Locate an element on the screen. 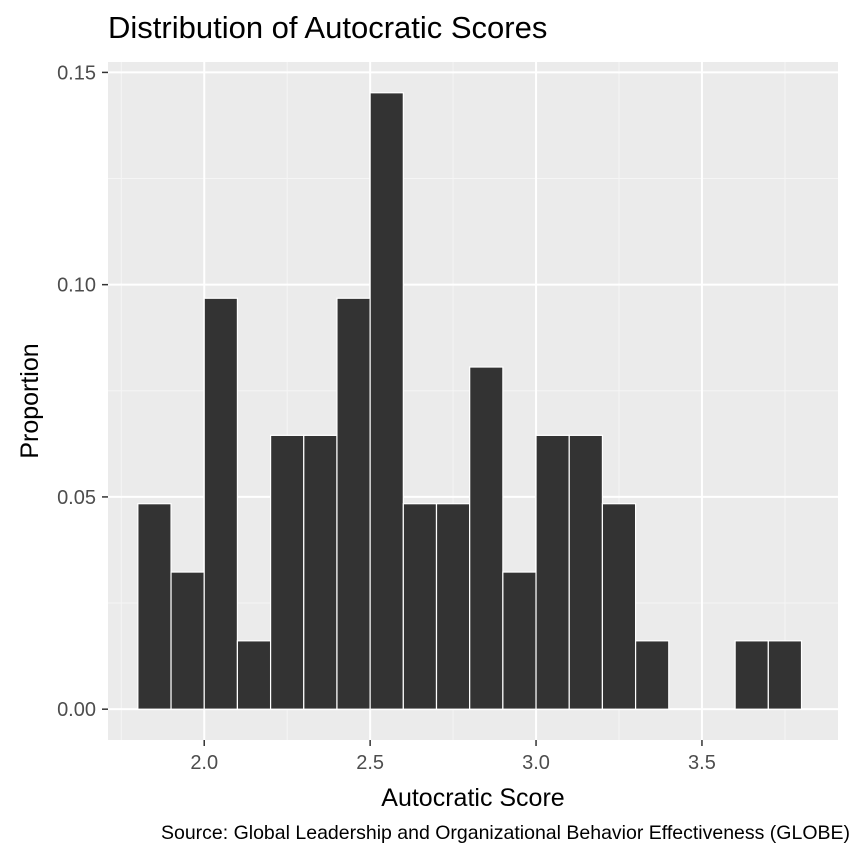  x-tick-label: 2.0 is located at coordinates (204, 763).